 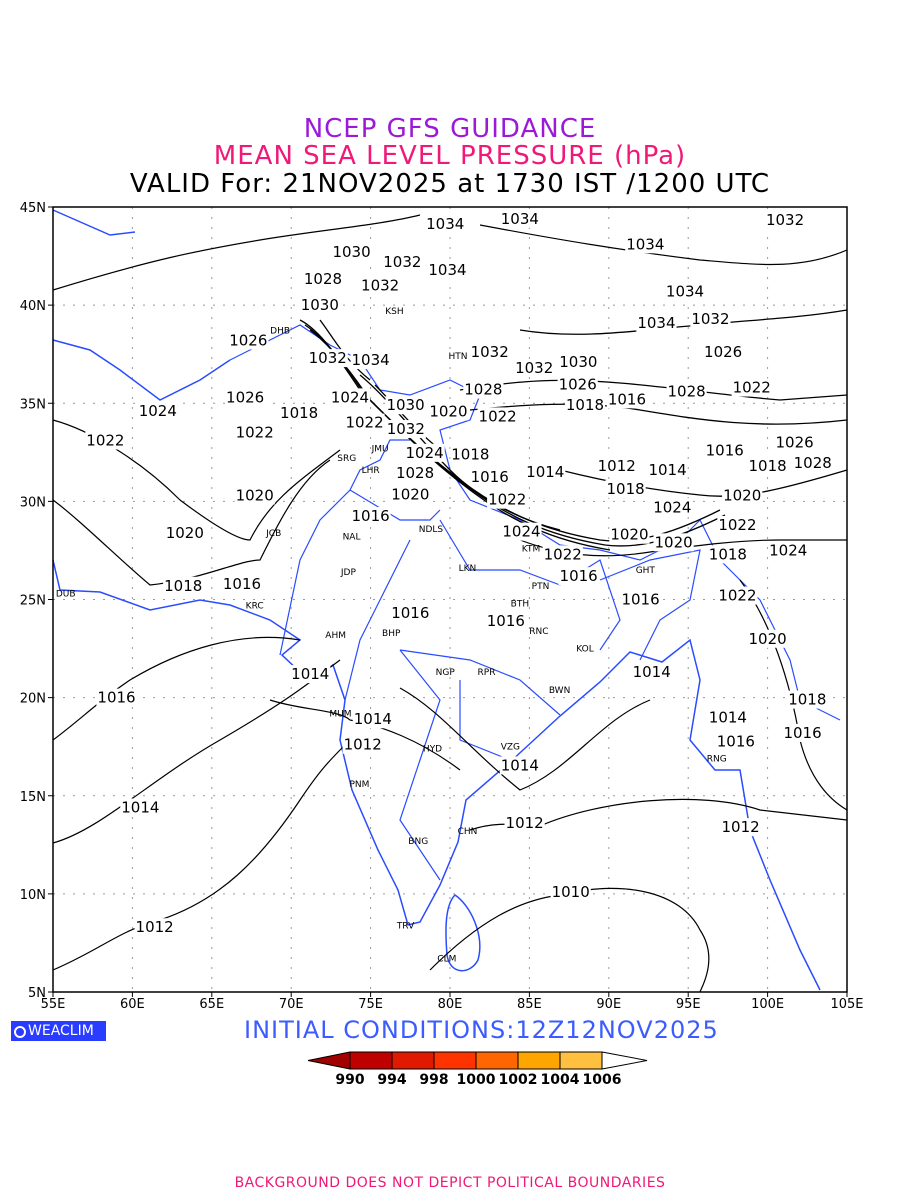 What do you see at coordinates (329, 1060) in the screenshot?
I see `colorbar-low-arrow` at bounding box center [329, 1060].